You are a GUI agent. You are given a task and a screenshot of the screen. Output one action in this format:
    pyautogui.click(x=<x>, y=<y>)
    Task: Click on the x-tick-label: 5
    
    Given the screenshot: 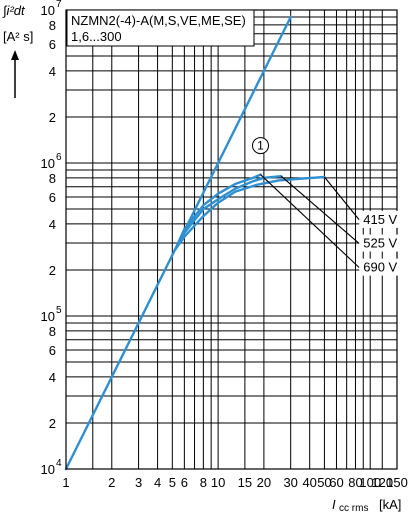 What is the action you would take?
    pyautogui.click(x=172, y=482)
    